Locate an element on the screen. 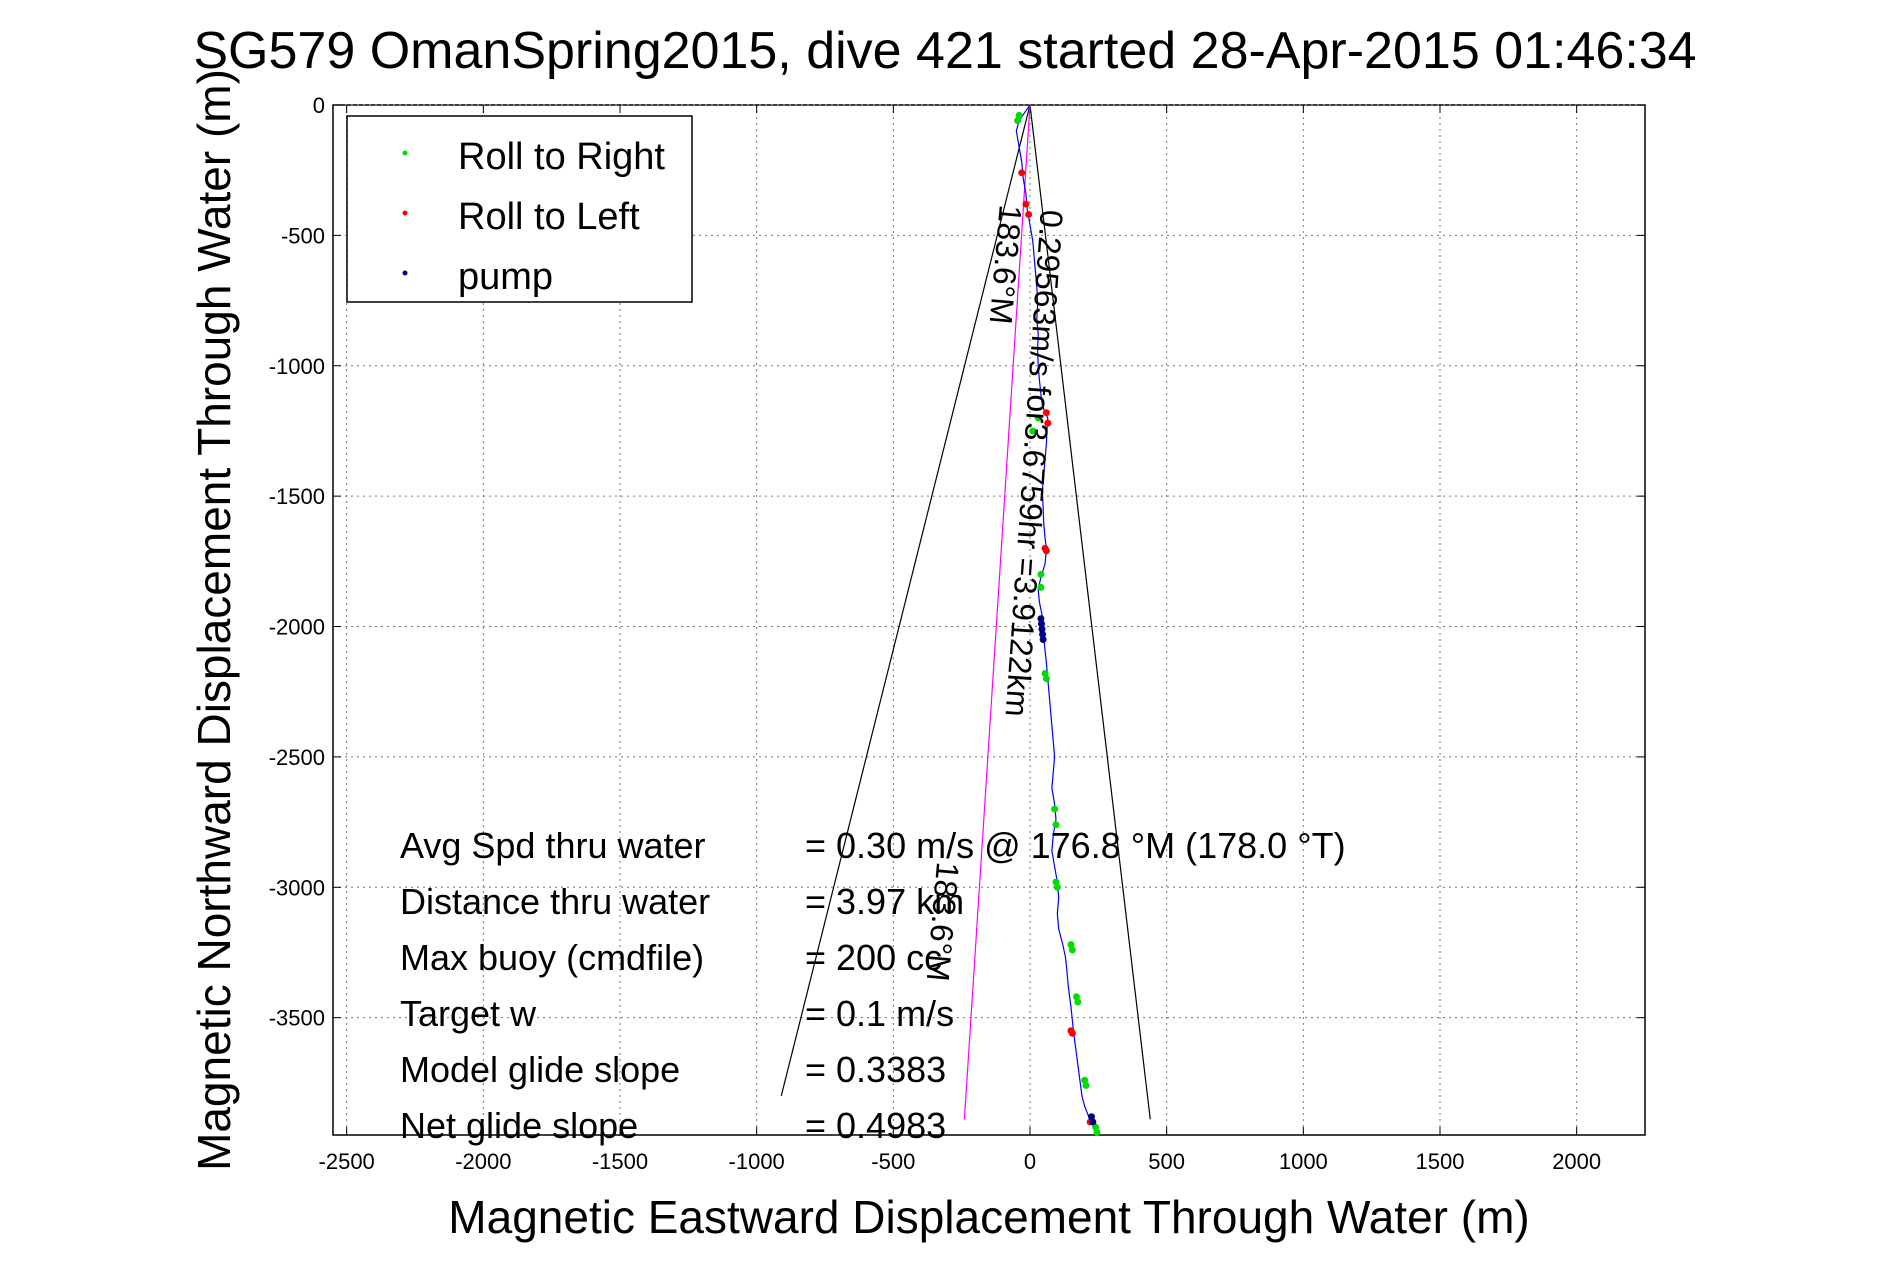 The width and height of the screenshot is (1891, 1262). y-tick-label: 0 is located at coordinates (319, 105).